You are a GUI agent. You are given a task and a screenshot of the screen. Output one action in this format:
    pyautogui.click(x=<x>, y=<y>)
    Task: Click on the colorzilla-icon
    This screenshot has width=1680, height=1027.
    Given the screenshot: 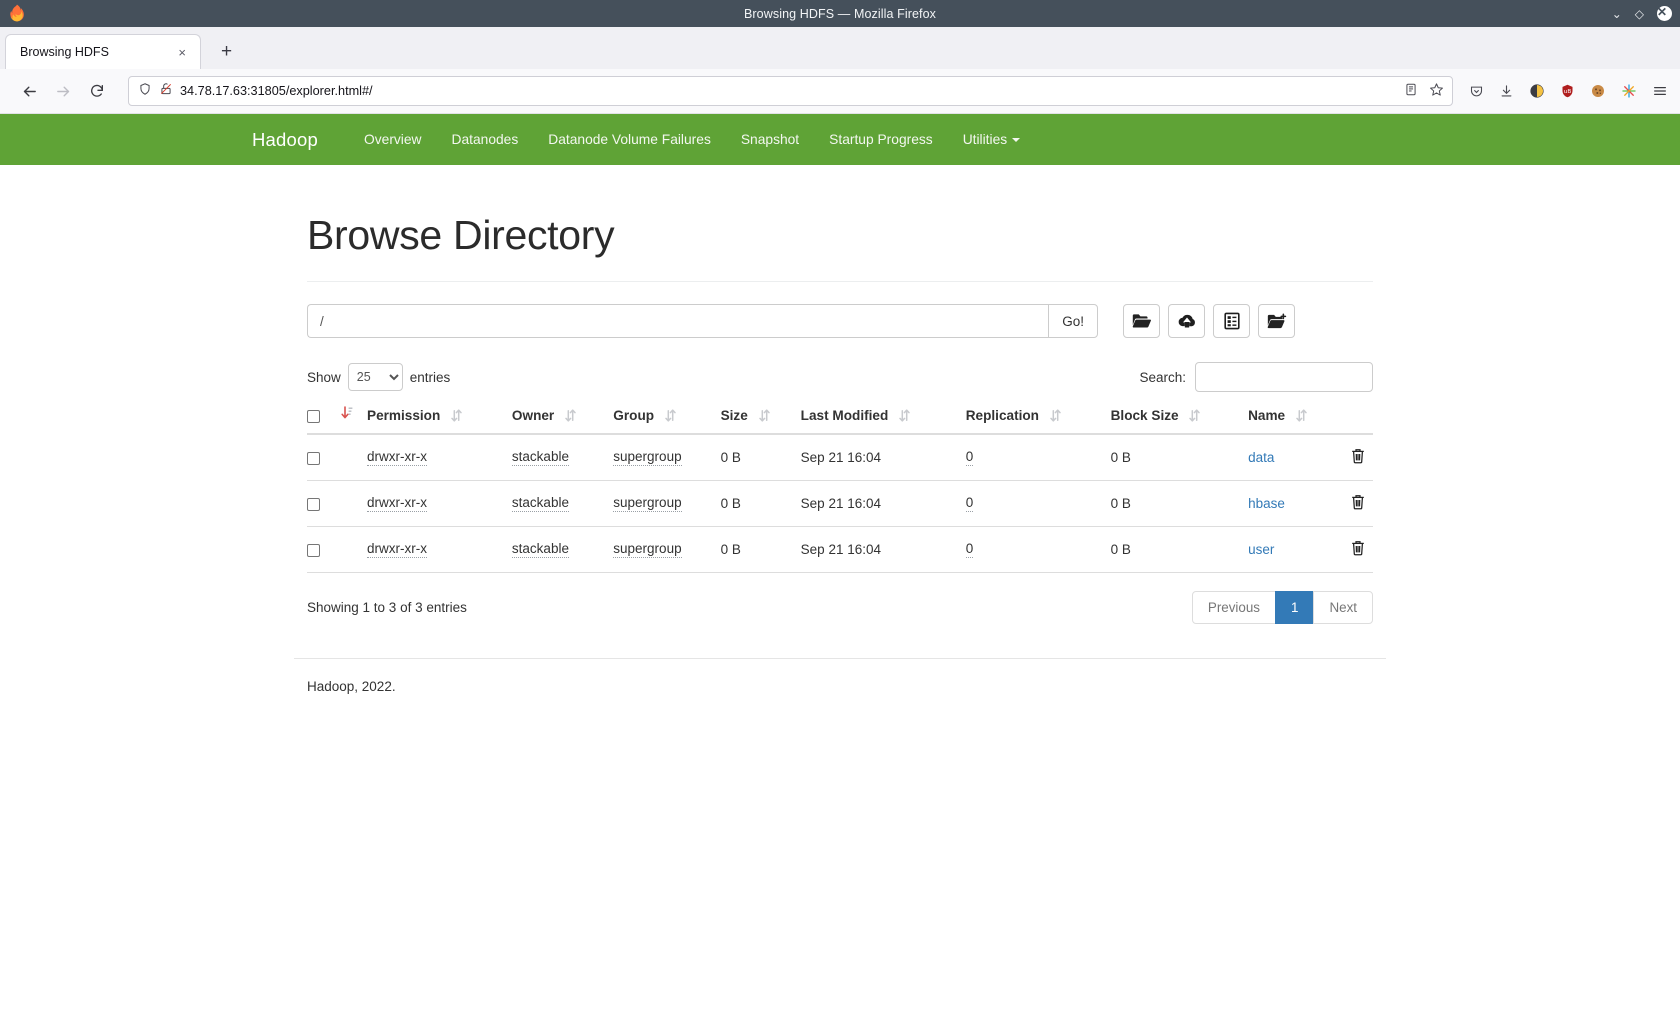 What is the action you would take?
    pyautogui.click(x=1629, y=91)
    